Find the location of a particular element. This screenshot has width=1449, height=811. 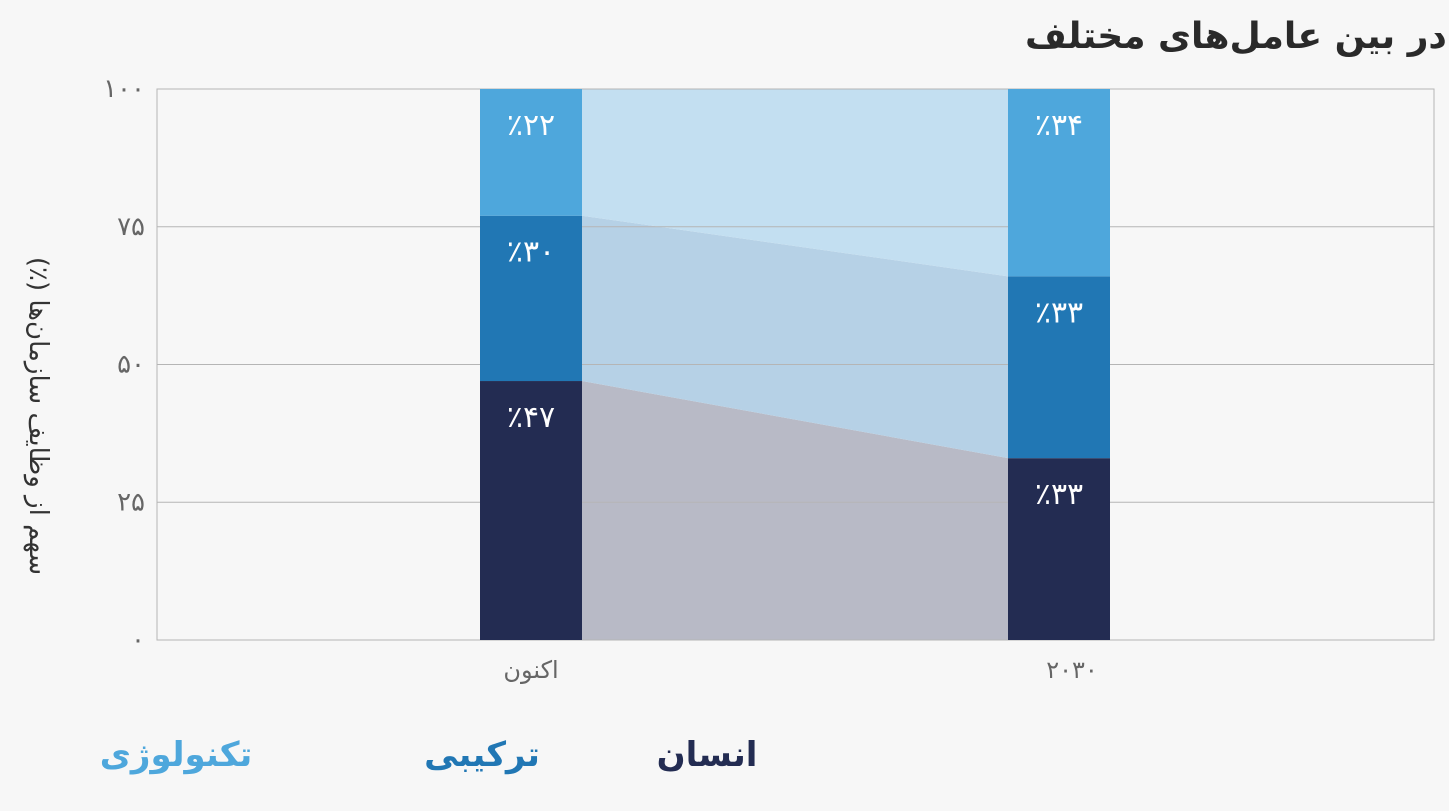

data-label: ٪۲۲ is located at coordinates (531, 125).